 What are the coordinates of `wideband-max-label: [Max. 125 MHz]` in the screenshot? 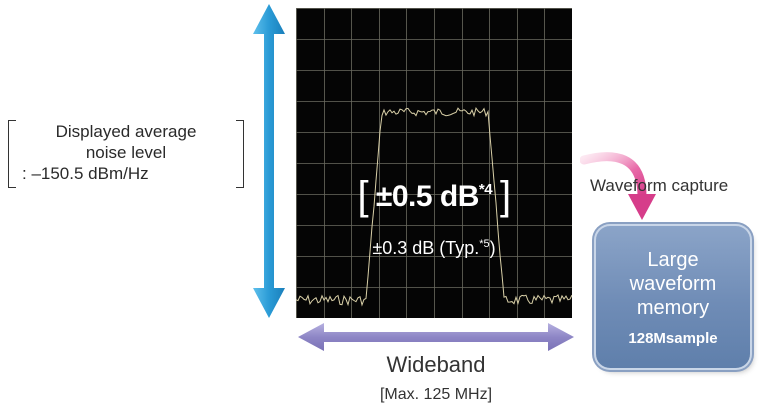 It's located at (436, 394).